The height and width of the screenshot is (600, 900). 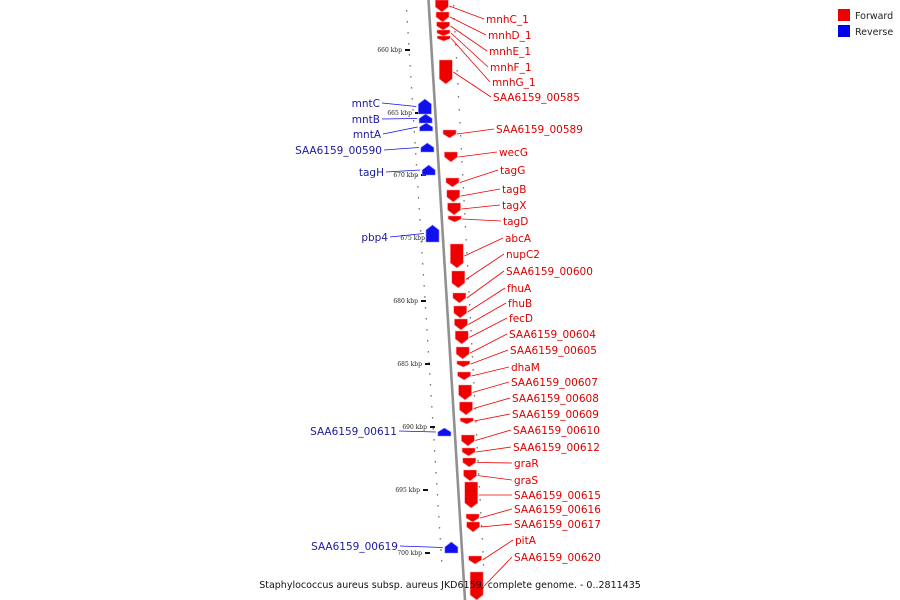 What do you see at coordinates (405, 175) in the screenshot?
I see `scale-tick-label: 670 kbp` at bounding box center [405, 175].